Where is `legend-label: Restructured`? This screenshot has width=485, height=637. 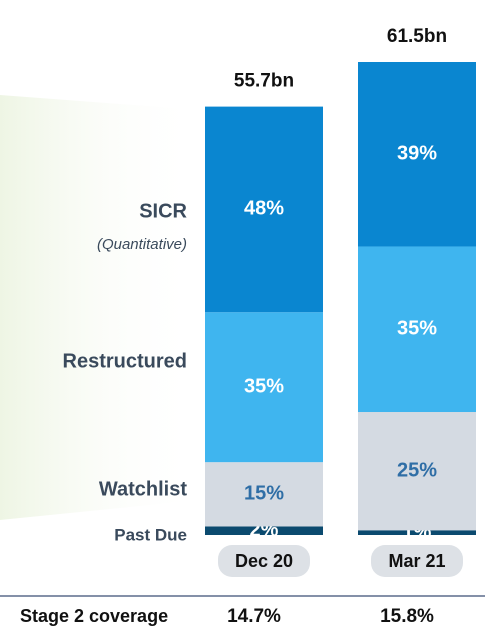 legend-label: Restructured is located at coordinates (125, 361).